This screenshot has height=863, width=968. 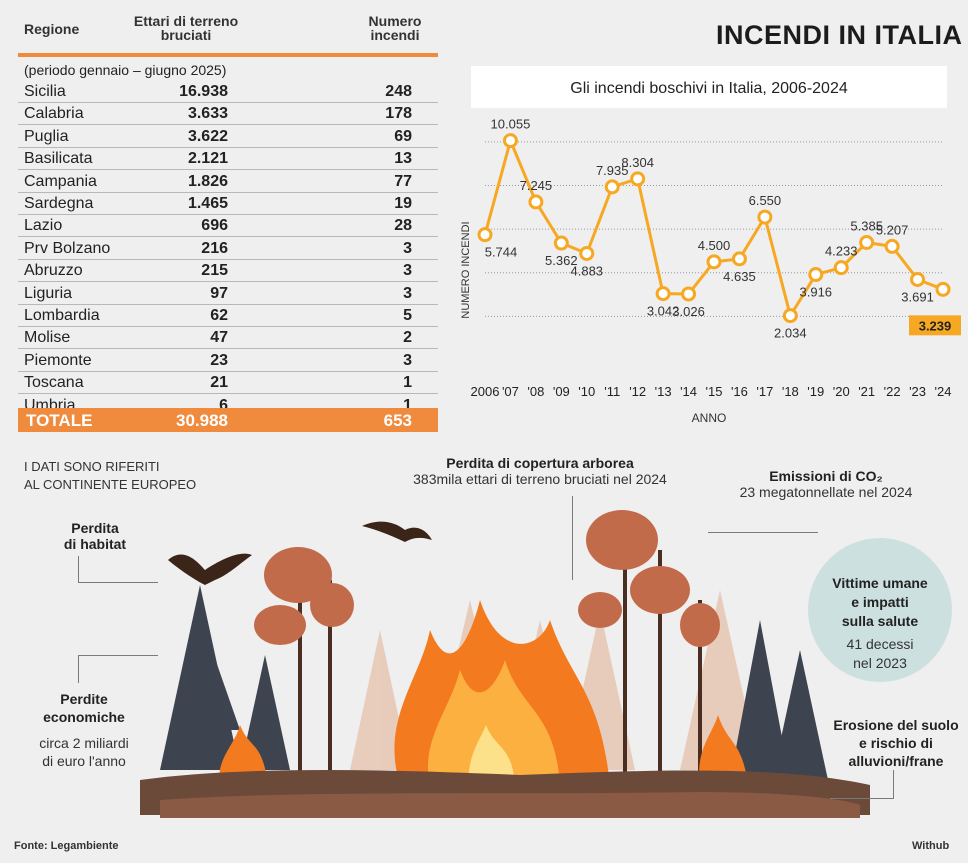 I want to click on data-scope-note-line1: I DATI SONO RIFERITI, so click(x=92, y=466).